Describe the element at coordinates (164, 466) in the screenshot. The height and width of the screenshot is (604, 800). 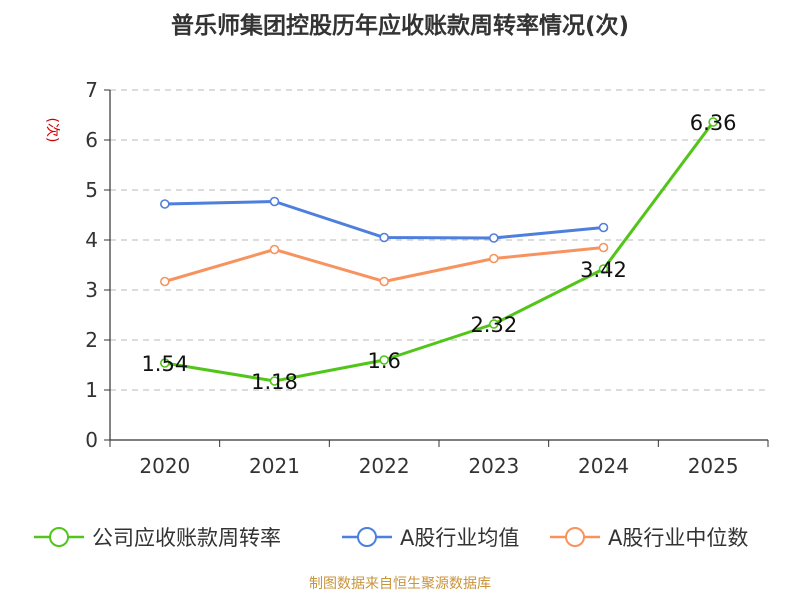
I see `x-tick-label: 2020` at that location.